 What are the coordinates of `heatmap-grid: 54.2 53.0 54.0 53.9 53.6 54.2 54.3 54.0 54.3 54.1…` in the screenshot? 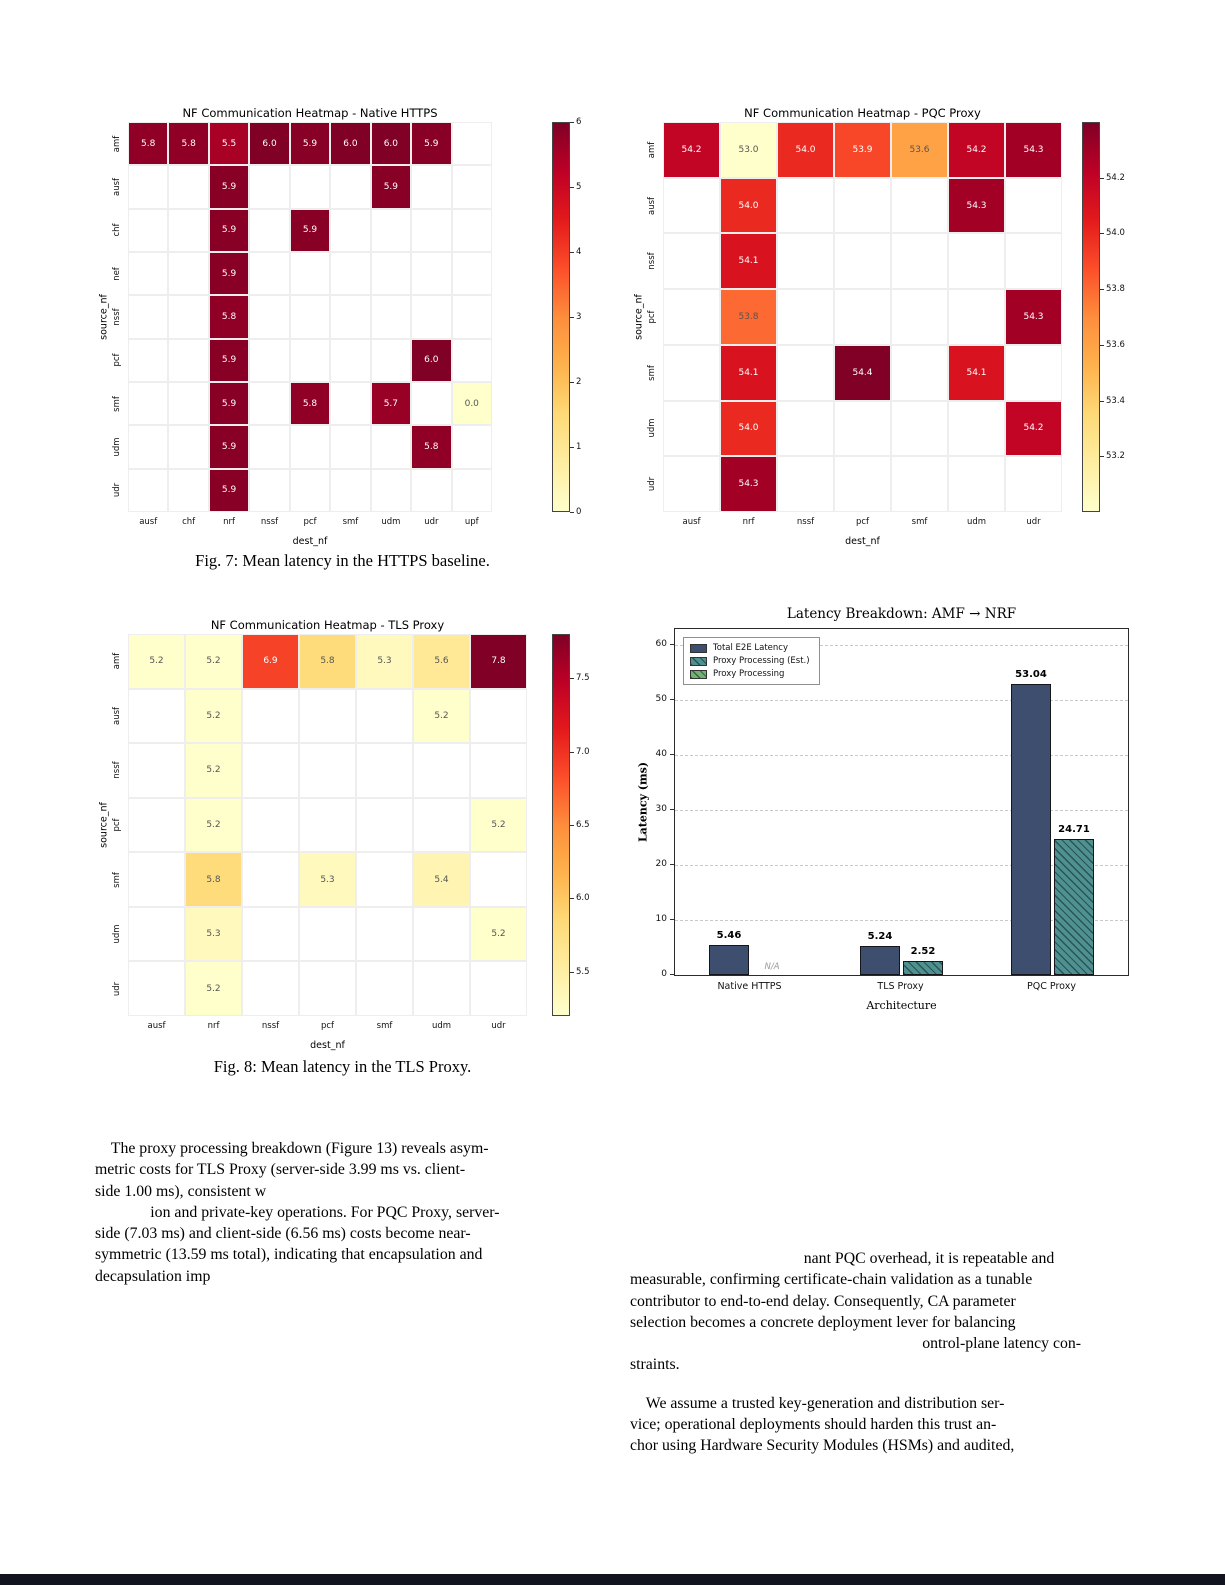 It's located at (862, 317).